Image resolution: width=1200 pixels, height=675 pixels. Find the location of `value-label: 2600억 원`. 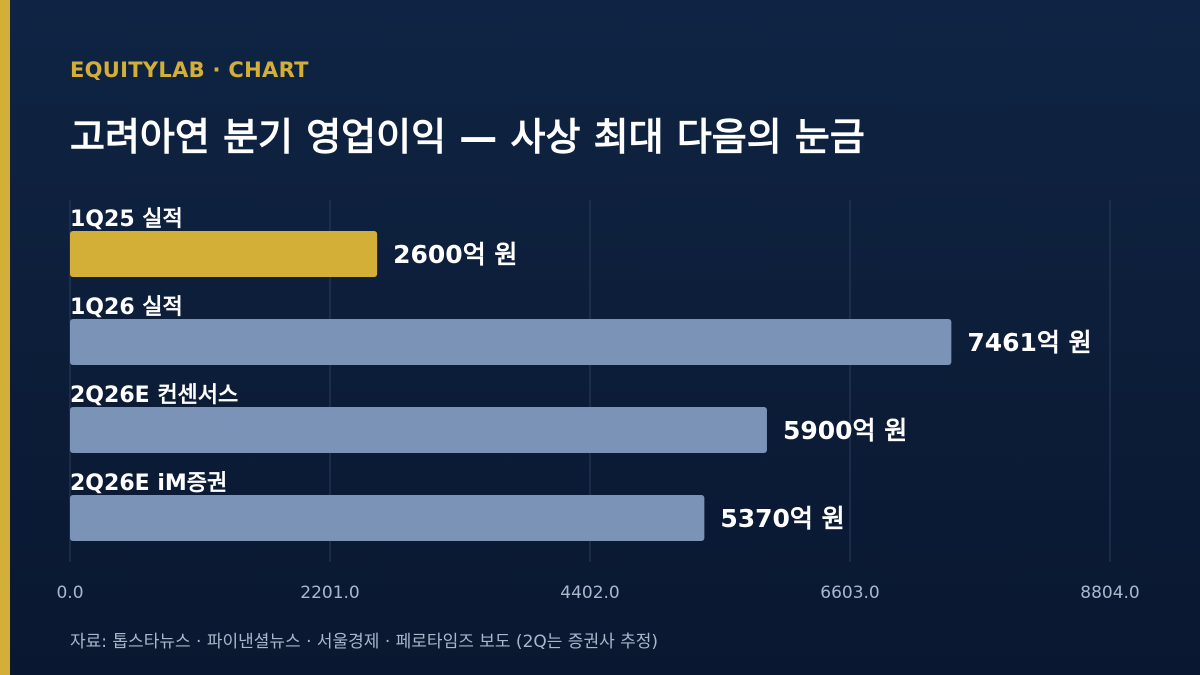

value-label: 2600억 원 is located at coordinates (455, 254).